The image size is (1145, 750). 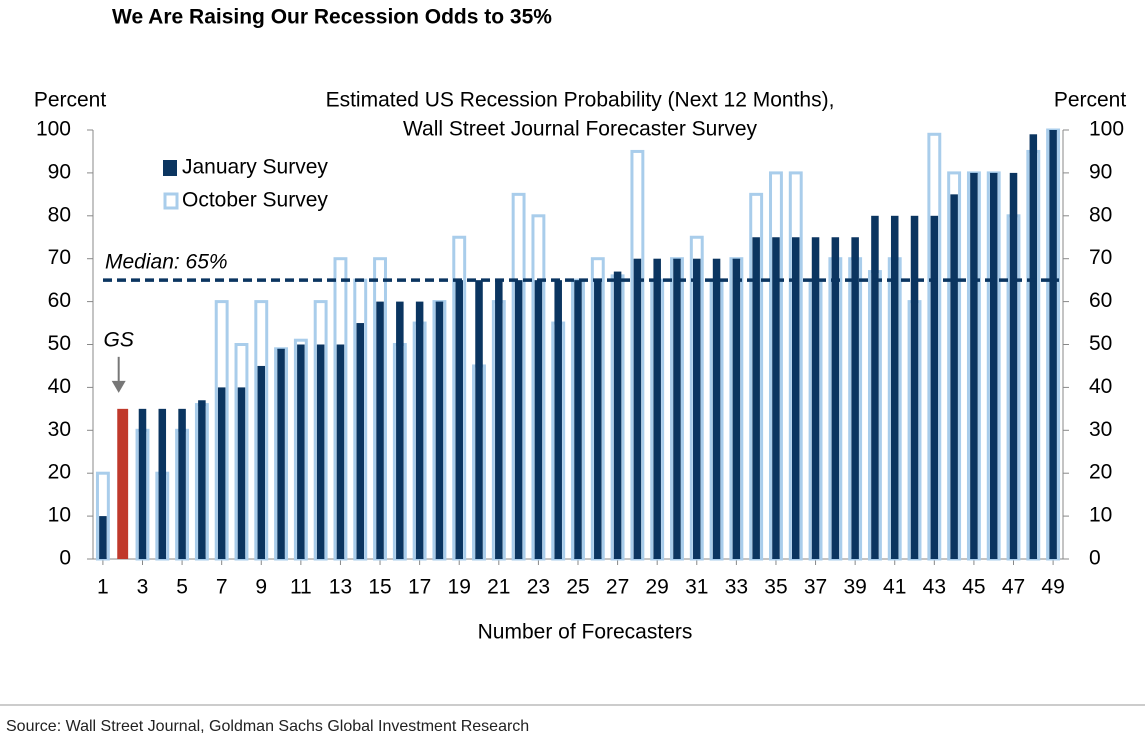 I want to click on x-tick-label: 17, so click(x=419, y=587).